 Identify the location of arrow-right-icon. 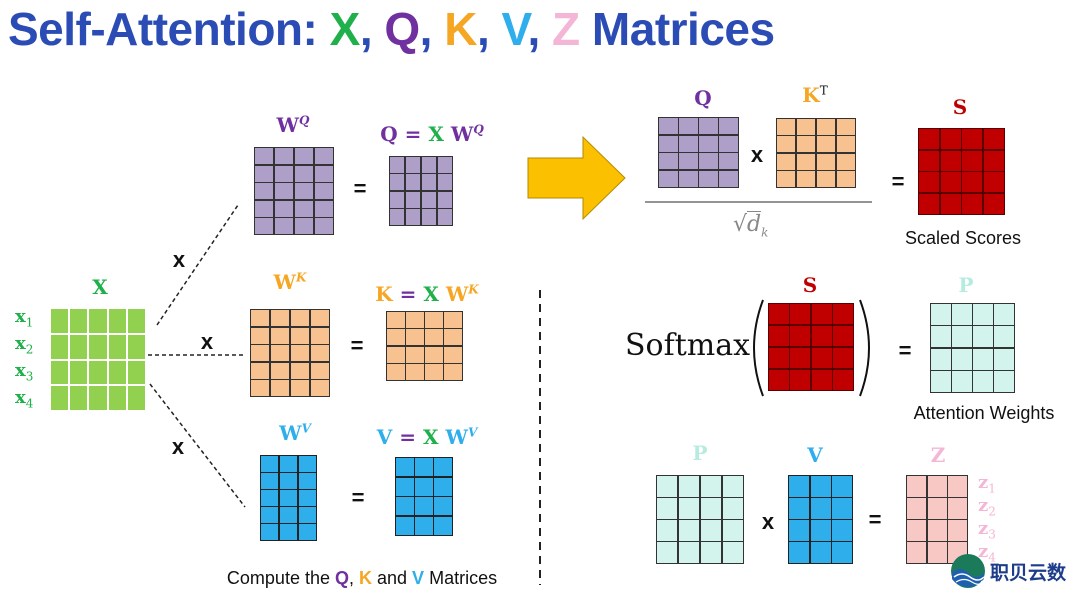
(576, 178).